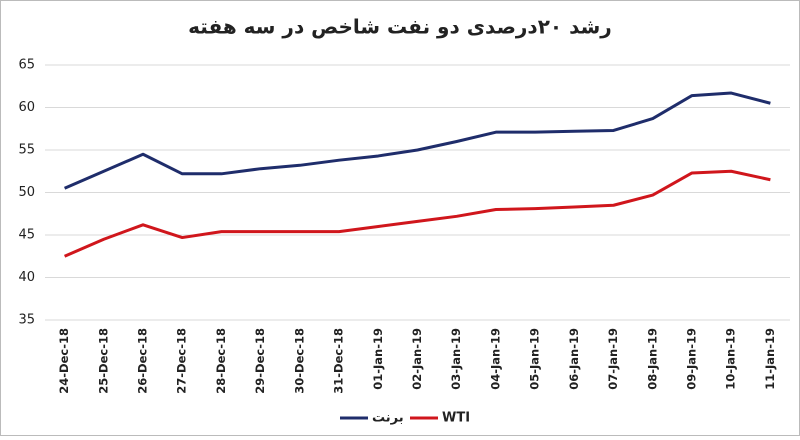 The height and width of the screenshot is (440, 800). What do you see at coordinates (613, 359) in the screenshot?
I see `x-tick-label: 07-Jan-19` at bounding box center [613, 359].